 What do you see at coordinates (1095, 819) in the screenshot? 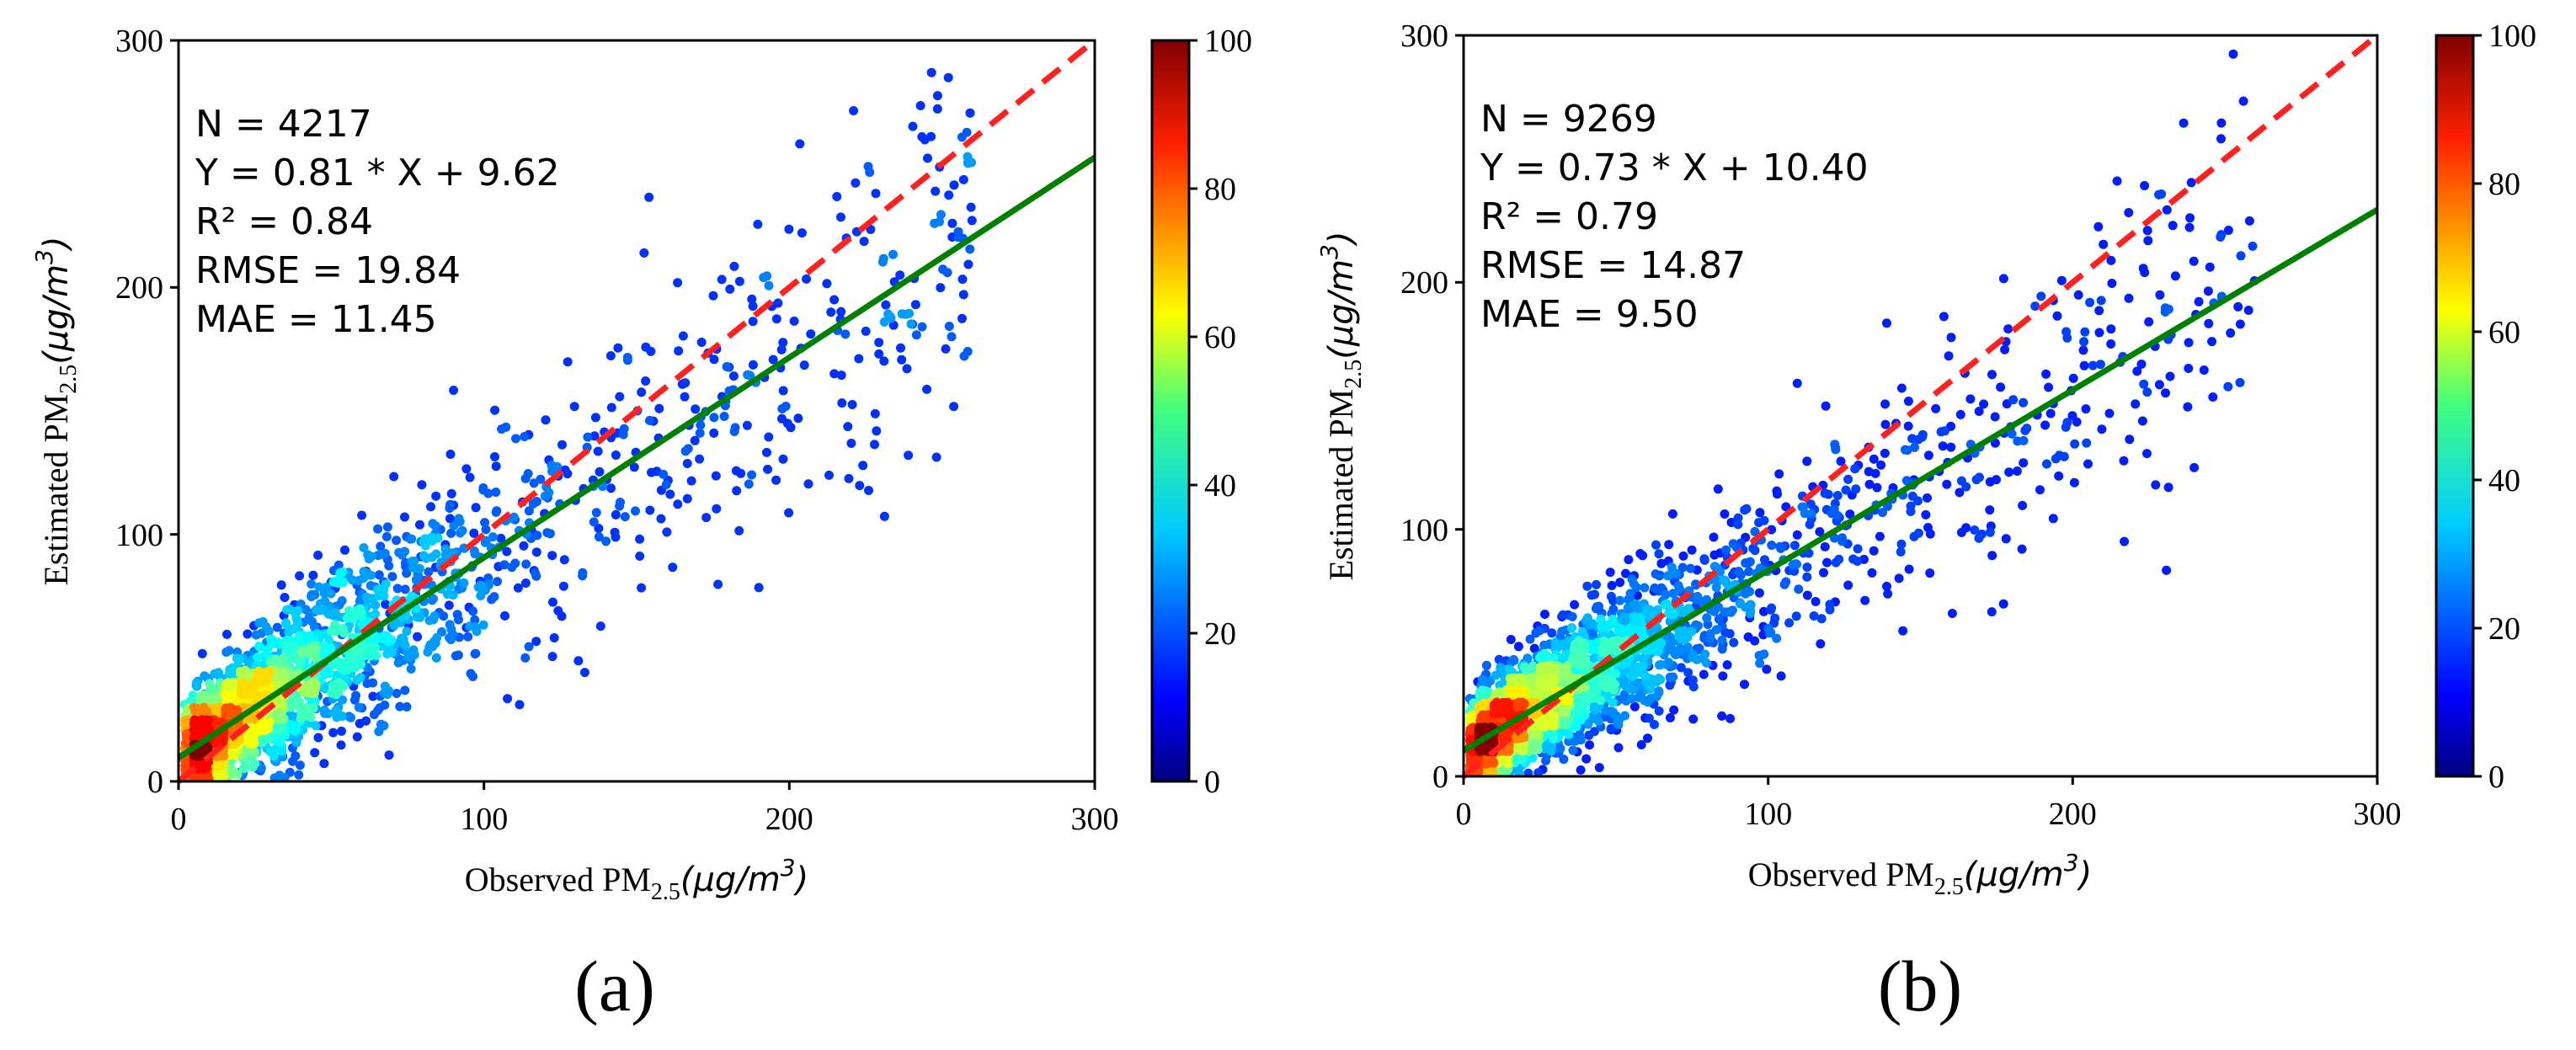
I see `x-tick-label: 300` at bounding box center [1095, 819].